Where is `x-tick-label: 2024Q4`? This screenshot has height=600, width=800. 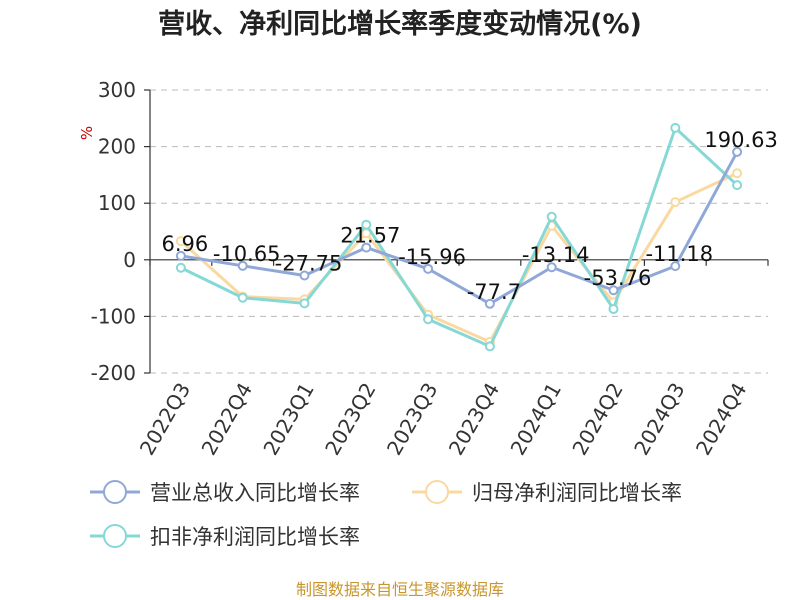
x-tick-label: 2024Q4 is located at coordinates (721, 419).